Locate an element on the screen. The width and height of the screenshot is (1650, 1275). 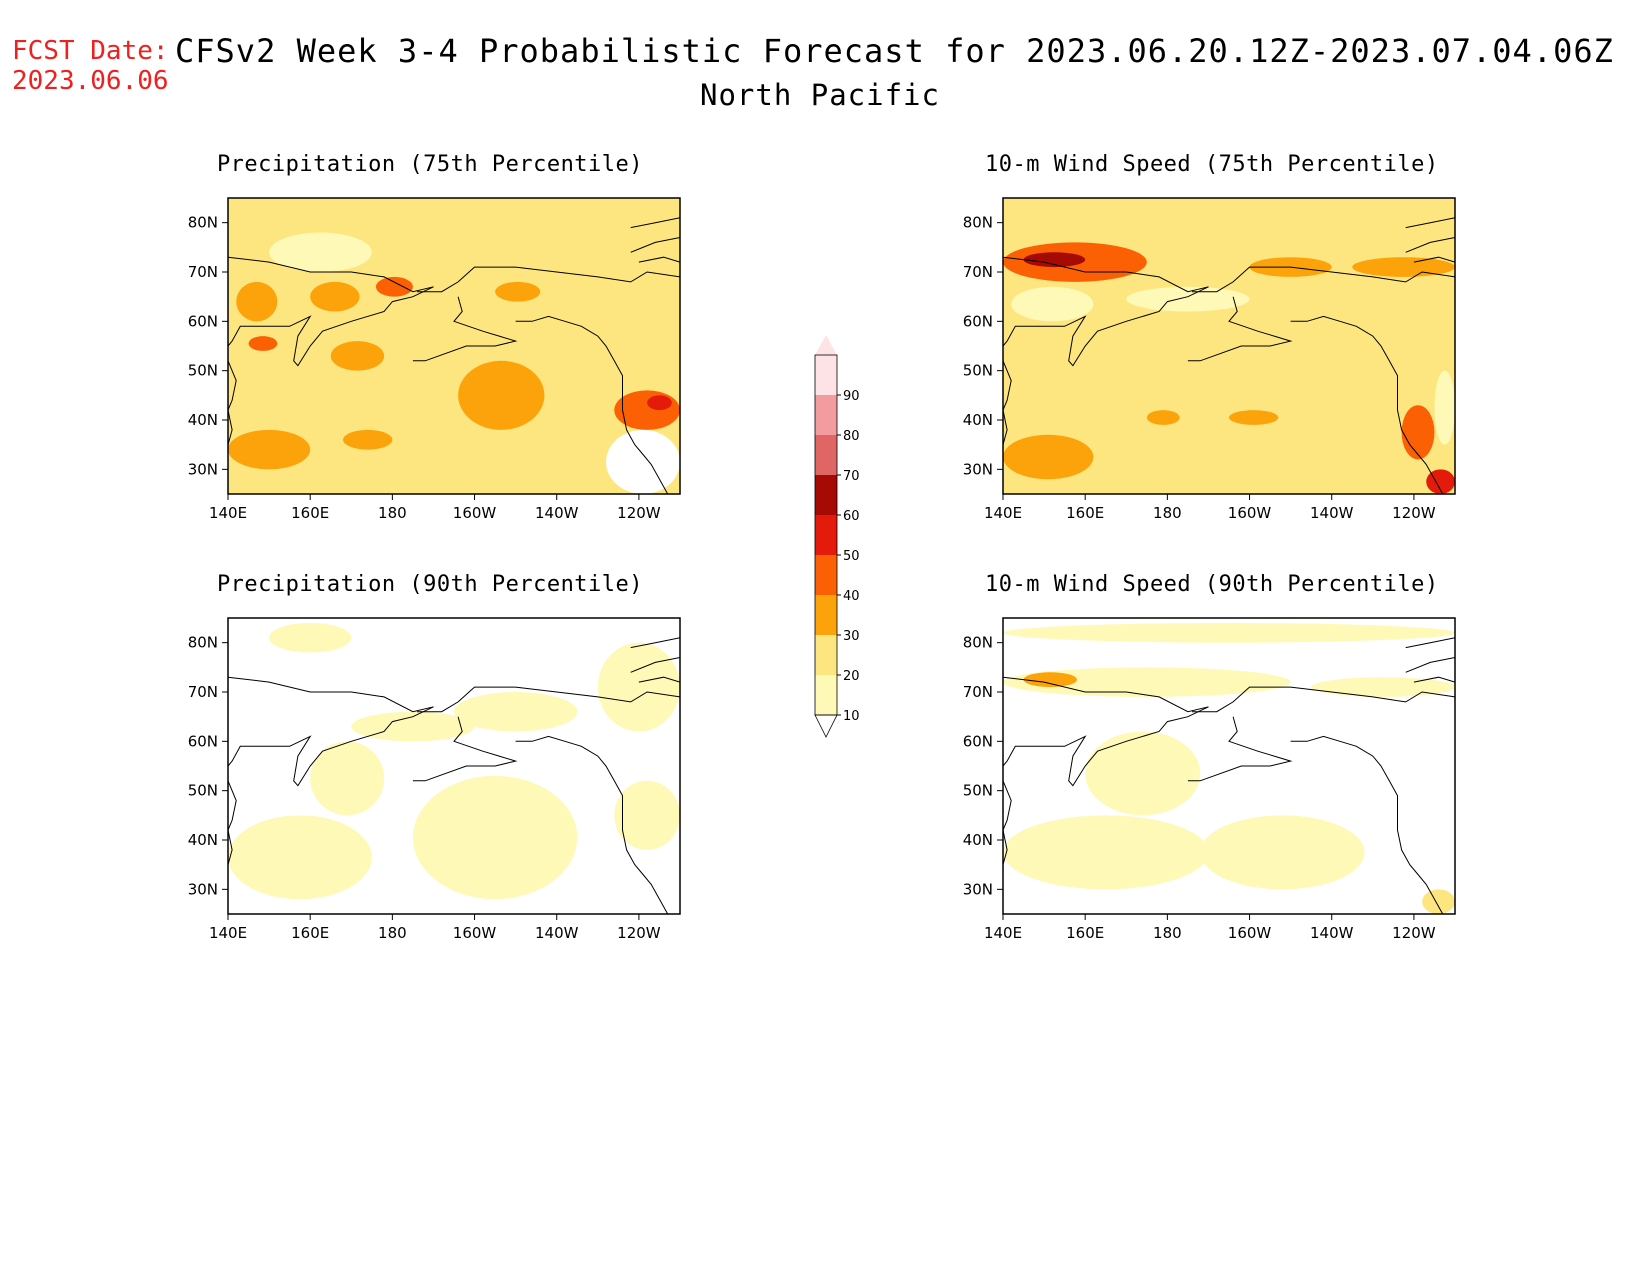
colorbar: 90 80 70 60 50 40 30 20 10 is located at coordinates (837, 536).